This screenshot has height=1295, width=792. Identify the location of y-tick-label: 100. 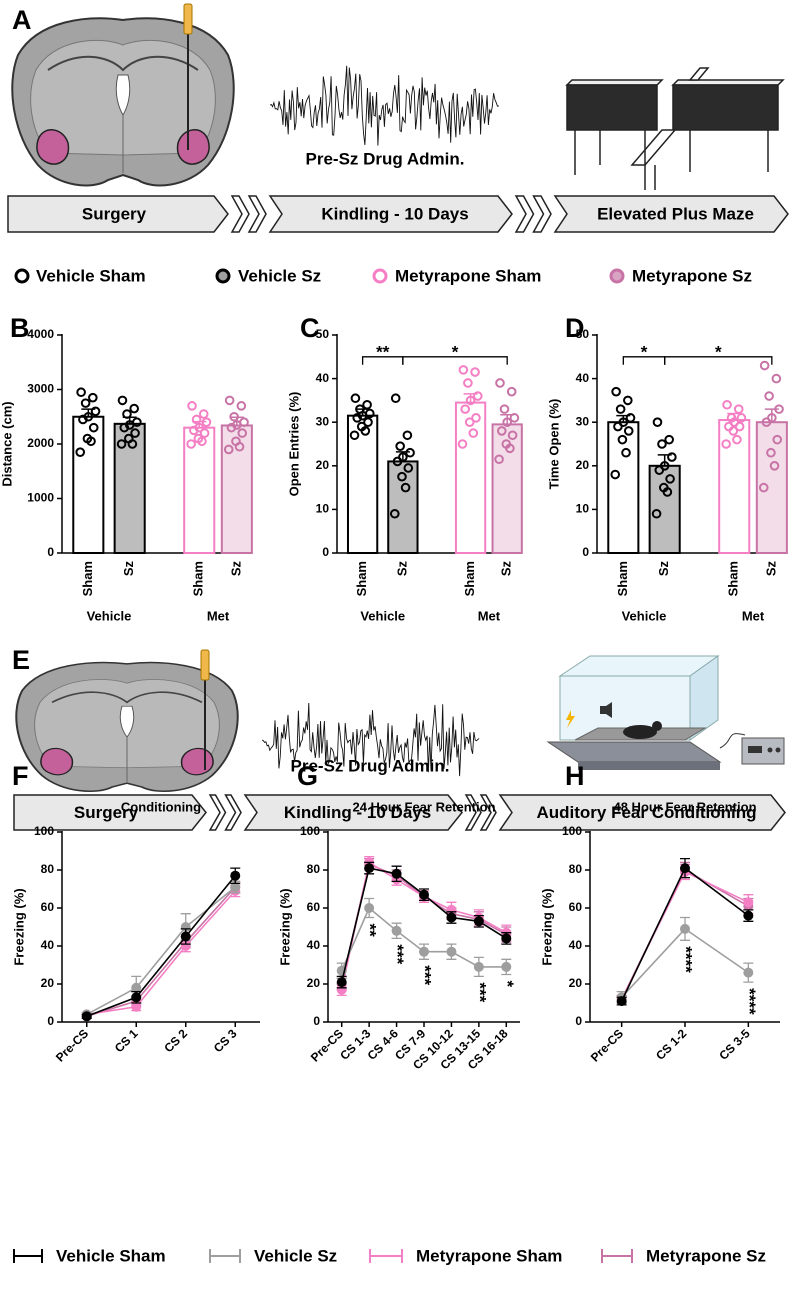
(310, 831).